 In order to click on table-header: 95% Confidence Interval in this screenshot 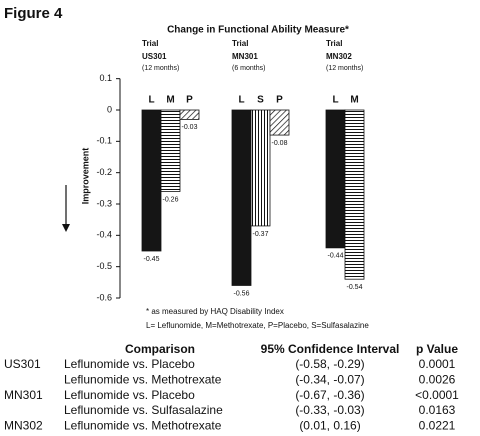, I will do `click(330, 349)`.